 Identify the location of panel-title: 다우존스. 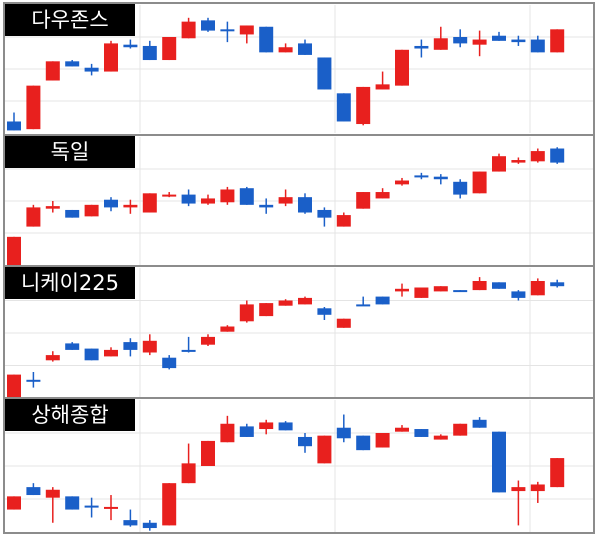
(69, 20).